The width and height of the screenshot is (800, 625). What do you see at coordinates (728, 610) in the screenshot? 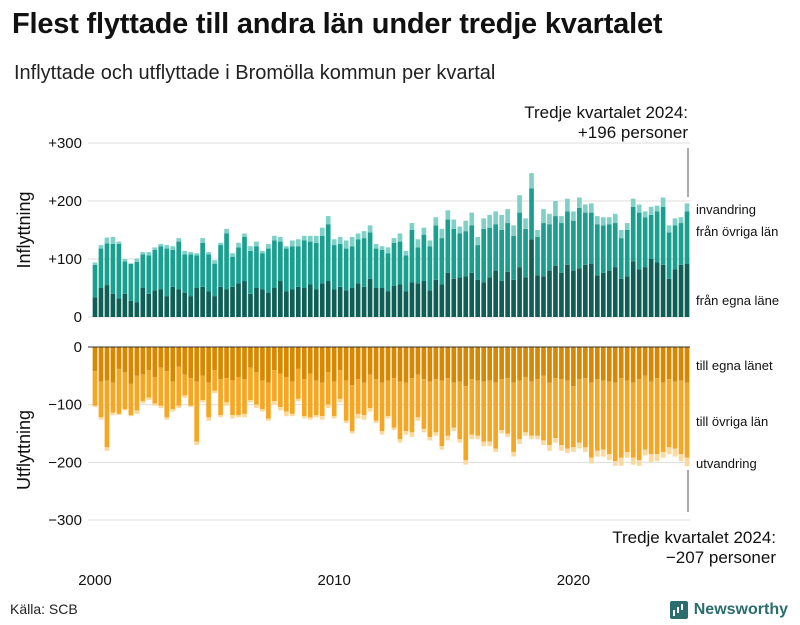
I see `brand-logo: Newsworthy` at bounding box center [728, 610].